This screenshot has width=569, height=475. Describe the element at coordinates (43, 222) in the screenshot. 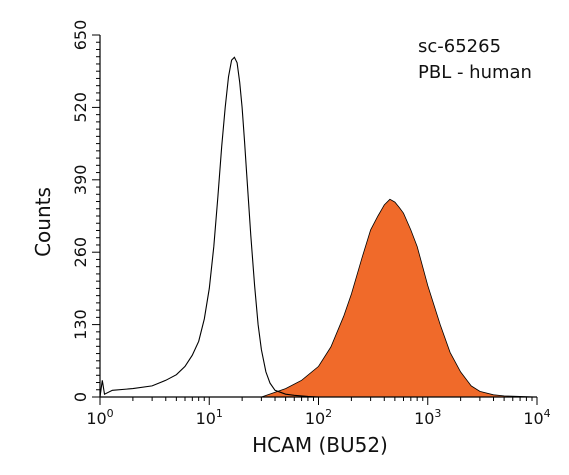

I see `y-axis-title: Counts` at that location.